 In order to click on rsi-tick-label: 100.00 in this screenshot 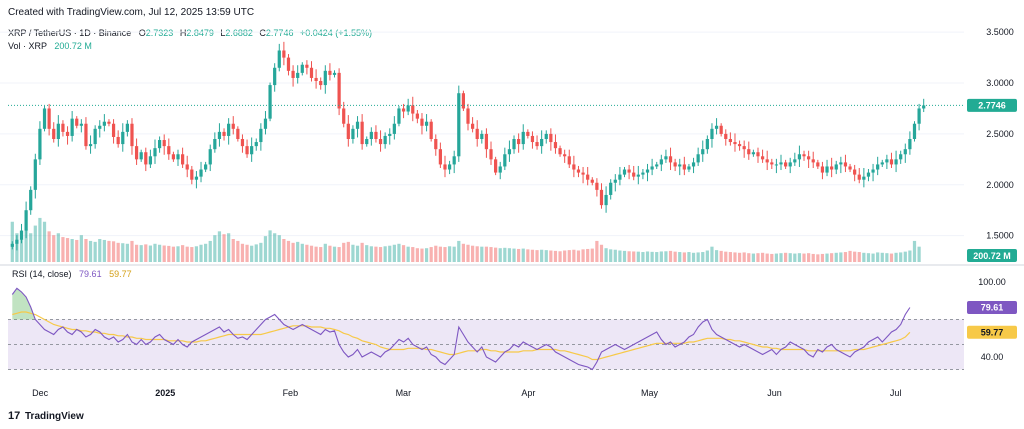, I will do `click(992, 282)`.